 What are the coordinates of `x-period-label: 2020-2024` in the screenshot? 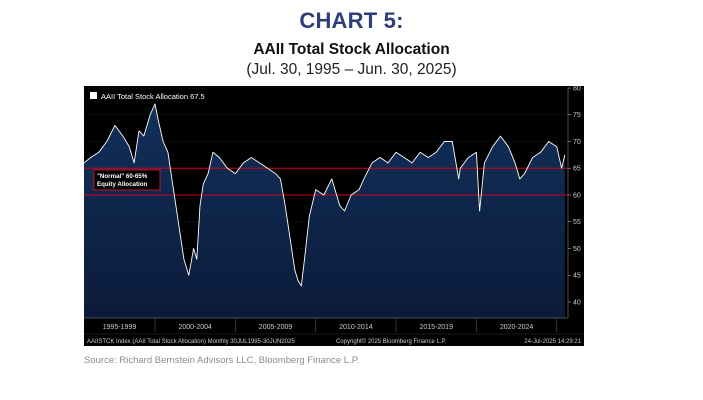 It's located at (517, 327).